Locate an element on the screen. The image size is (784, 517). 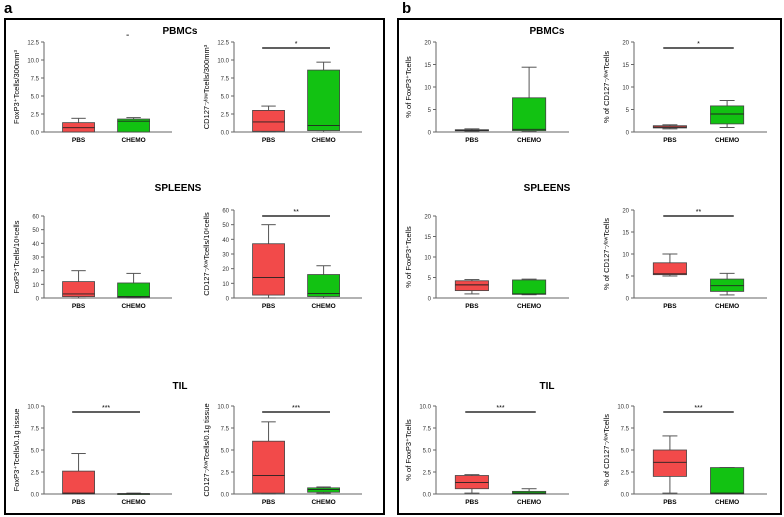
y-axis-label: FoxP3⁺Tcells/0.1g tissue is located at coordinates (16, 450).